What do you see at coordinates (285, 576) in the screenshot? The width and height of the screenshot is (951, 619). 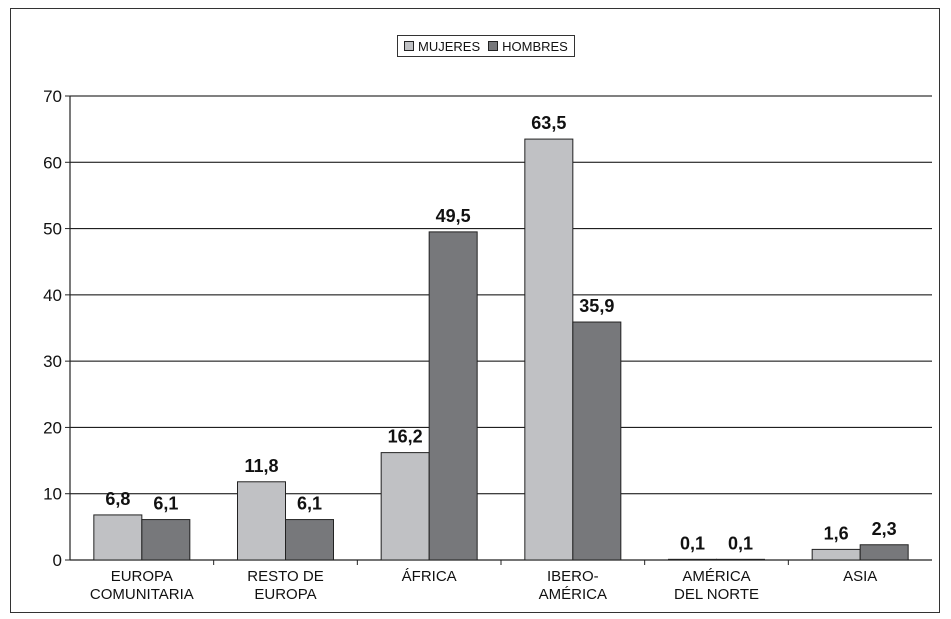 I see `x-category-label: RESTO DE` at bounding box center [285, 576].